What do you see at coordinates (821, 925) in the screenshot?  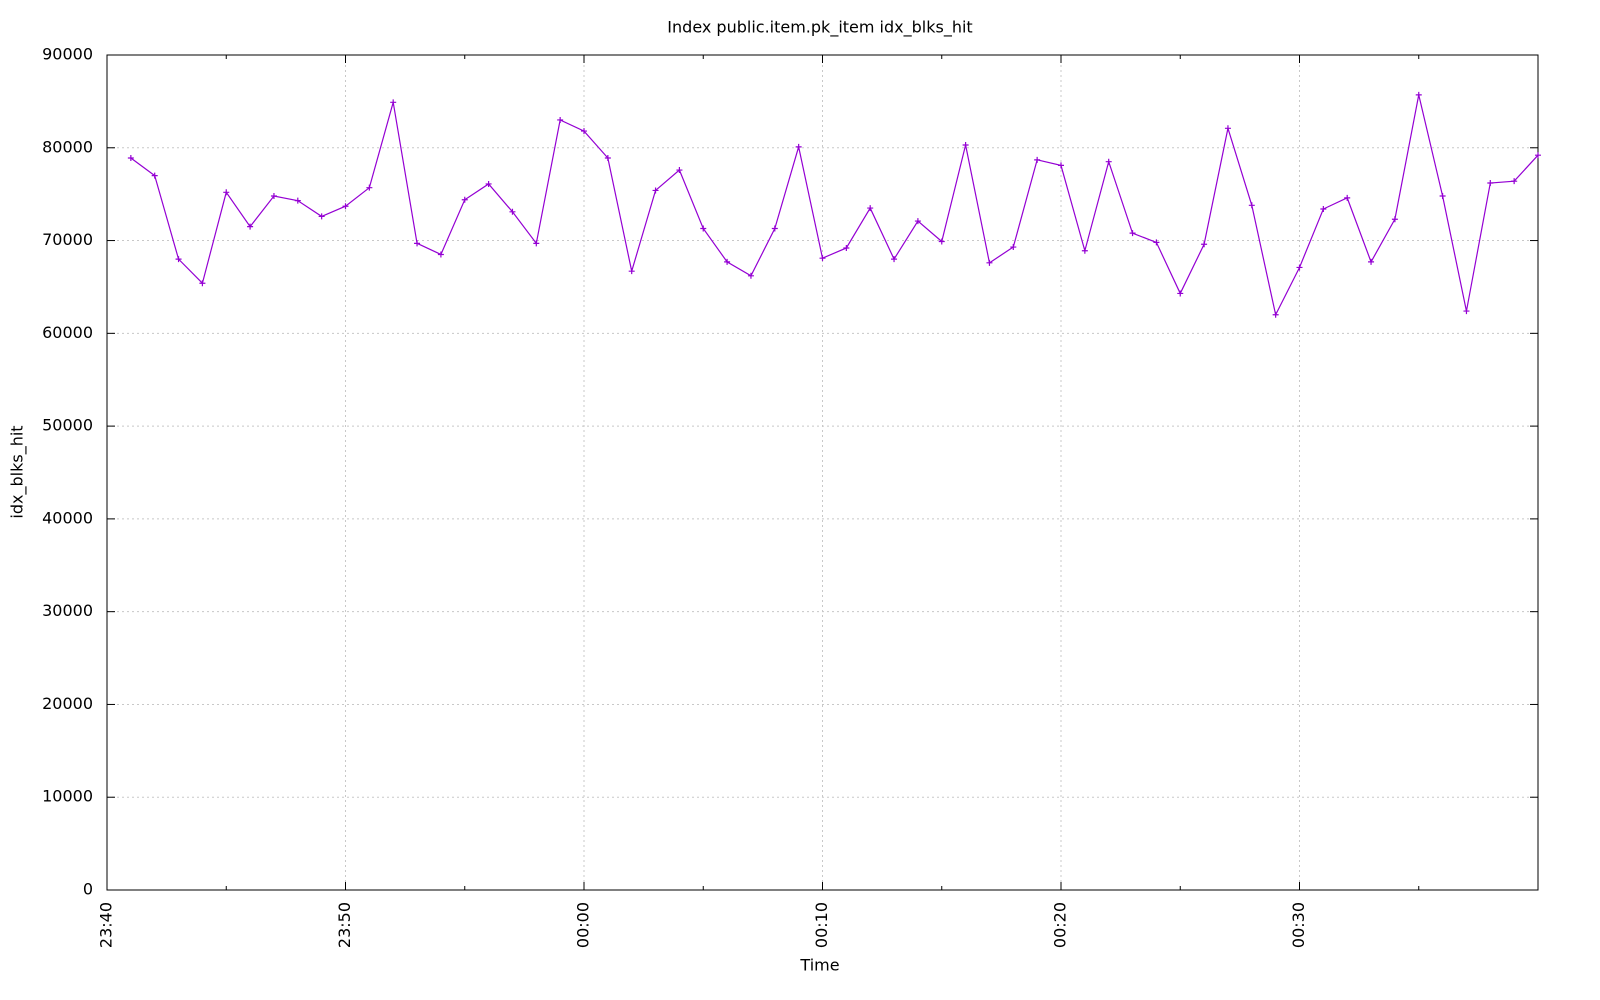 I see `x-tick-label: 00:10` at bounding box center [821, 925].